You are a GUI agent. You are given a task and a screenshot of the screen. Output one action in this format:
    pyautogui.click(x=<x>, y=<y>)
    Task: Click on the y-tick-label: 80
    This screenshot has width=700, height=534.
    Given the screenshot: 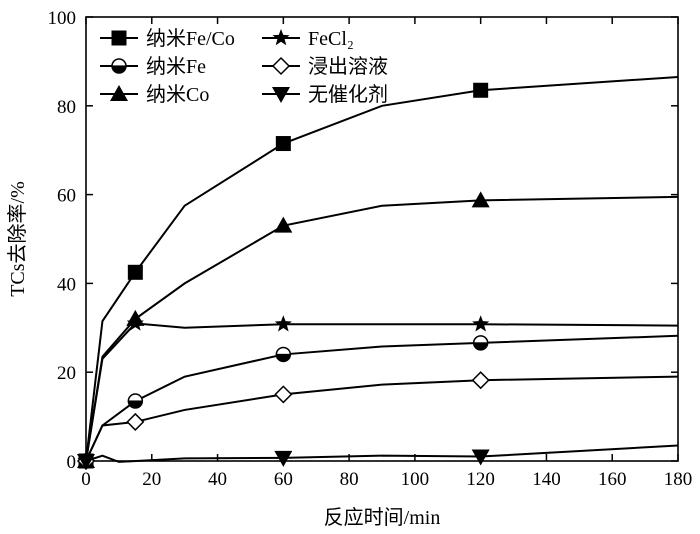 What is the action you would take?
    pyautogui.click(x=66, y=107)
    